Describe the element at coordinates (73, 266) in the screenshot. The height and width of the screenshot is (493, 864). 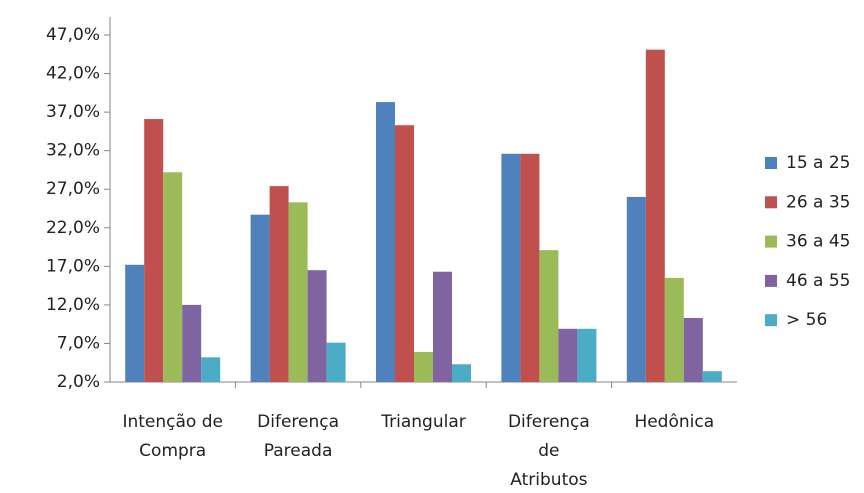
I see `y-tick-label: 17,0%` at that location.